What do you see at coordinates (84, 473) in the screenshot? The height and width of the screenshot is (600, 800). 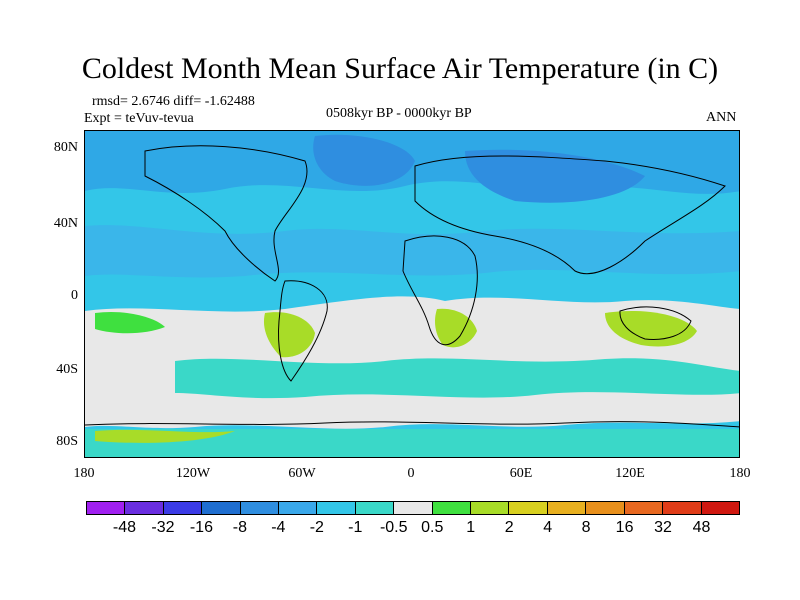 I see `lon-label-180w: 180` at bounding box center [84, 473].